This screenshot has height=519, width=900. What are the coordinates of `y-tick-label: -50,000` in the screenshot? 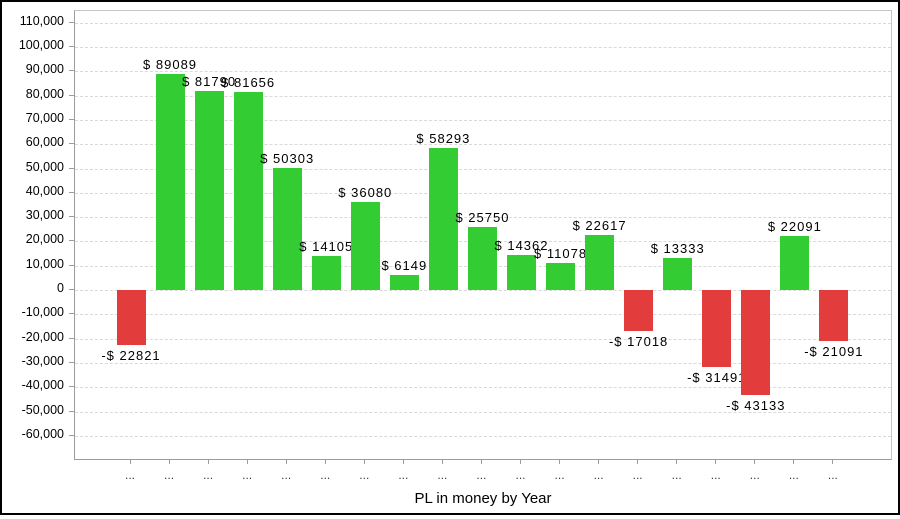 It's located at (42, 409).